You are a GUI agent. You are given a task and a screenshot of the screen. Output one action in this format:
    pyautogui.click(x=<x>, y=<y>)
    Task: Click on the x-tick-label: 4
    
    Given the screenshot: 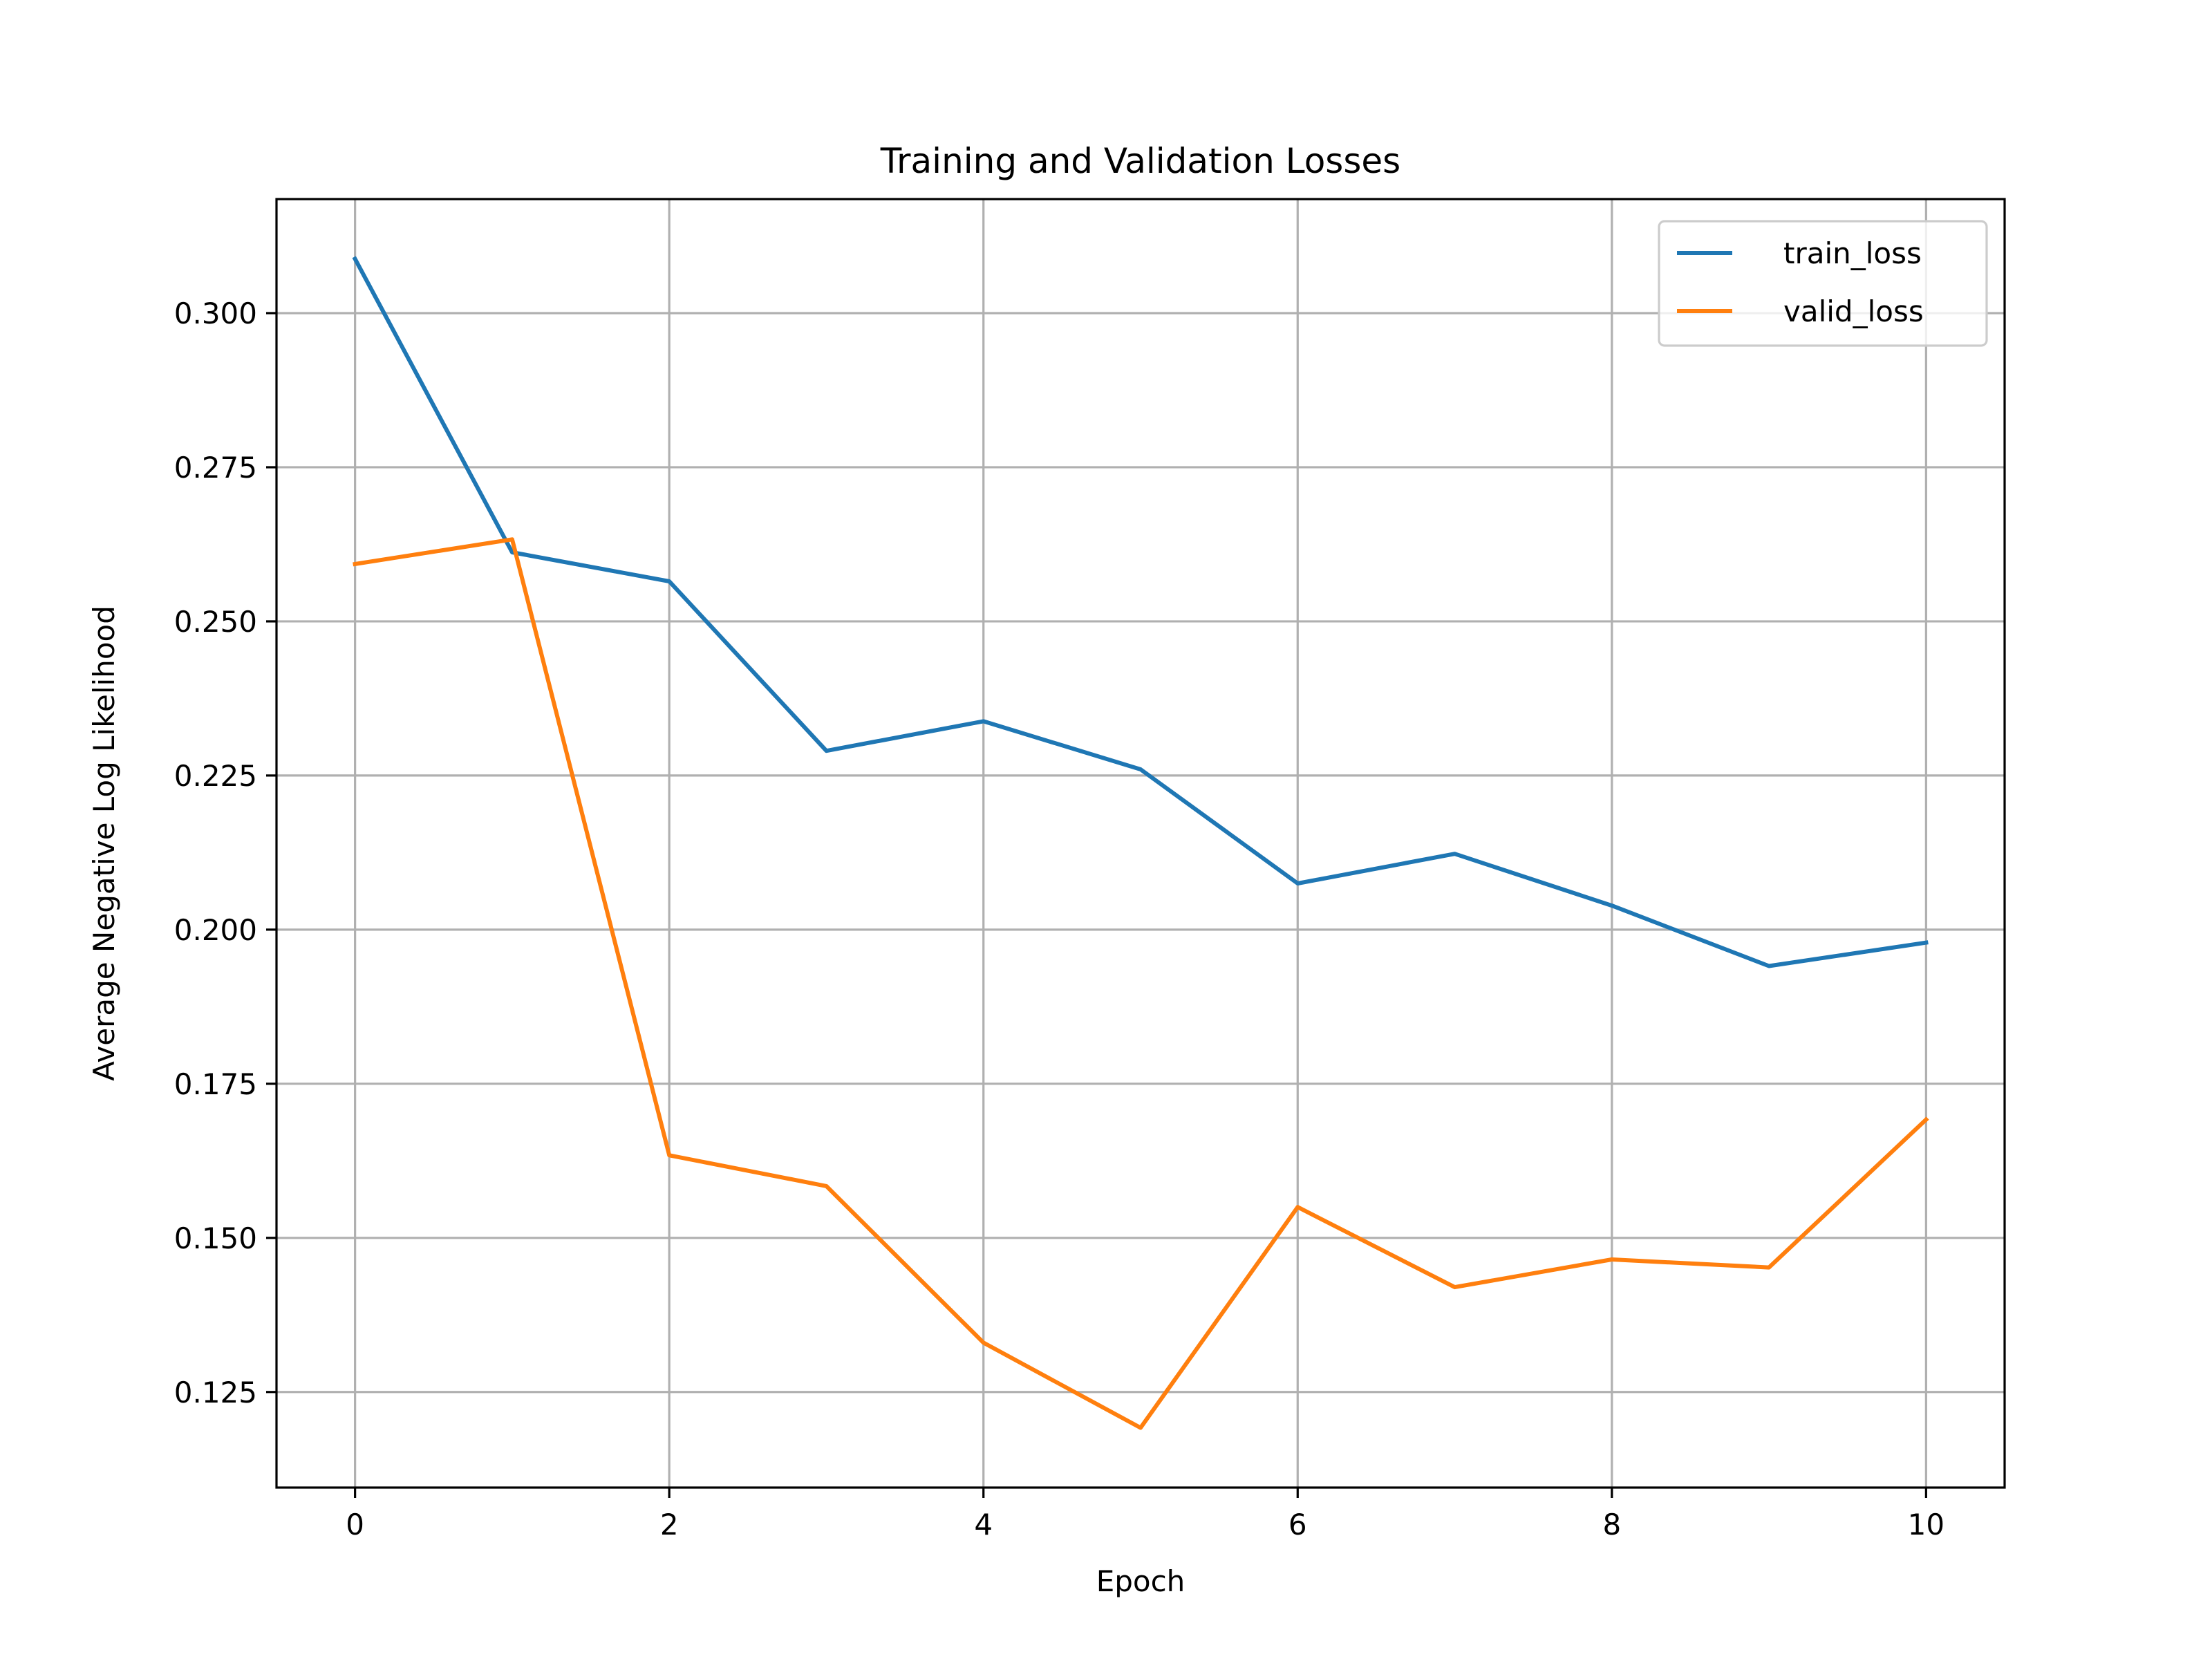 What is the action you would take?
    pyautogui.click(x=983, y=1525)
    